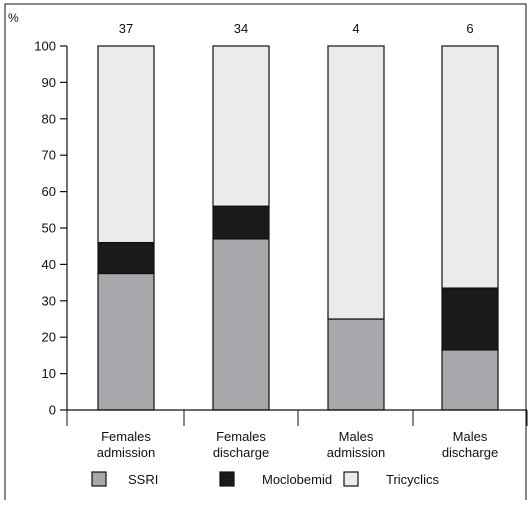 The height and width of the screenshot is (510, 531). What do you see at coordinates (45, 46) in the screenshot?
I see `y-tick-label: 100` at bounding box center [45, 46].